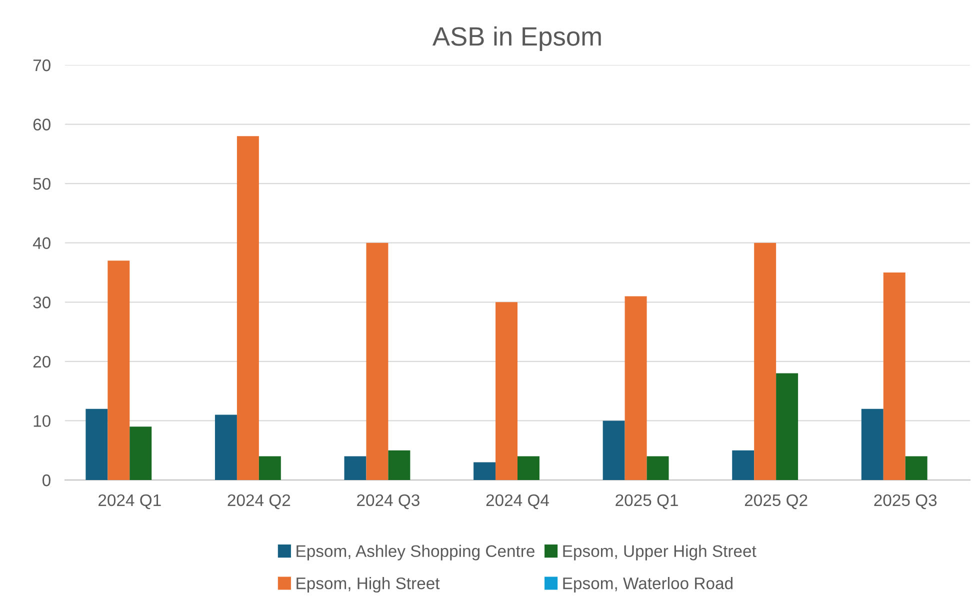  Describe the element at coordinates (42, 421) in the screenshot. I see `y-tick-label: 10` at that location.